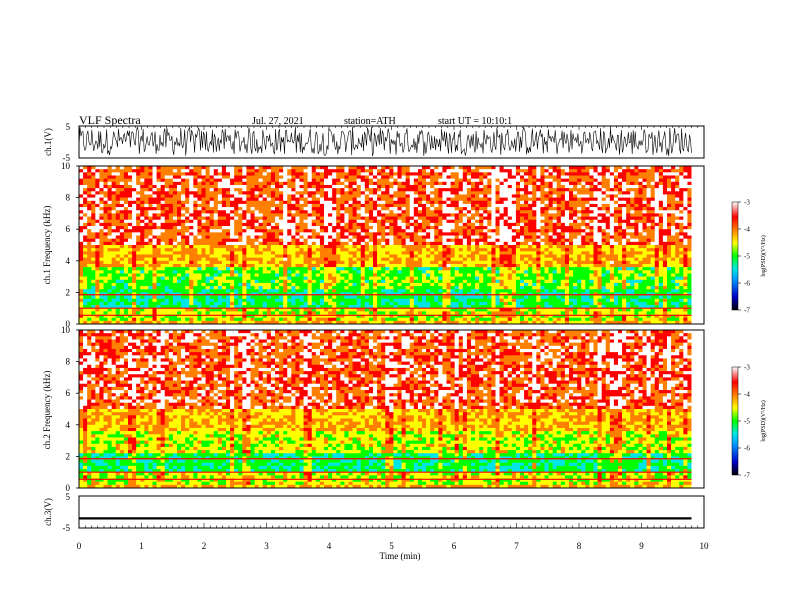 This screenshot has height=612, width=792. I want to click on start-time-label: start UT = 10:10:1, so click(475, 121).